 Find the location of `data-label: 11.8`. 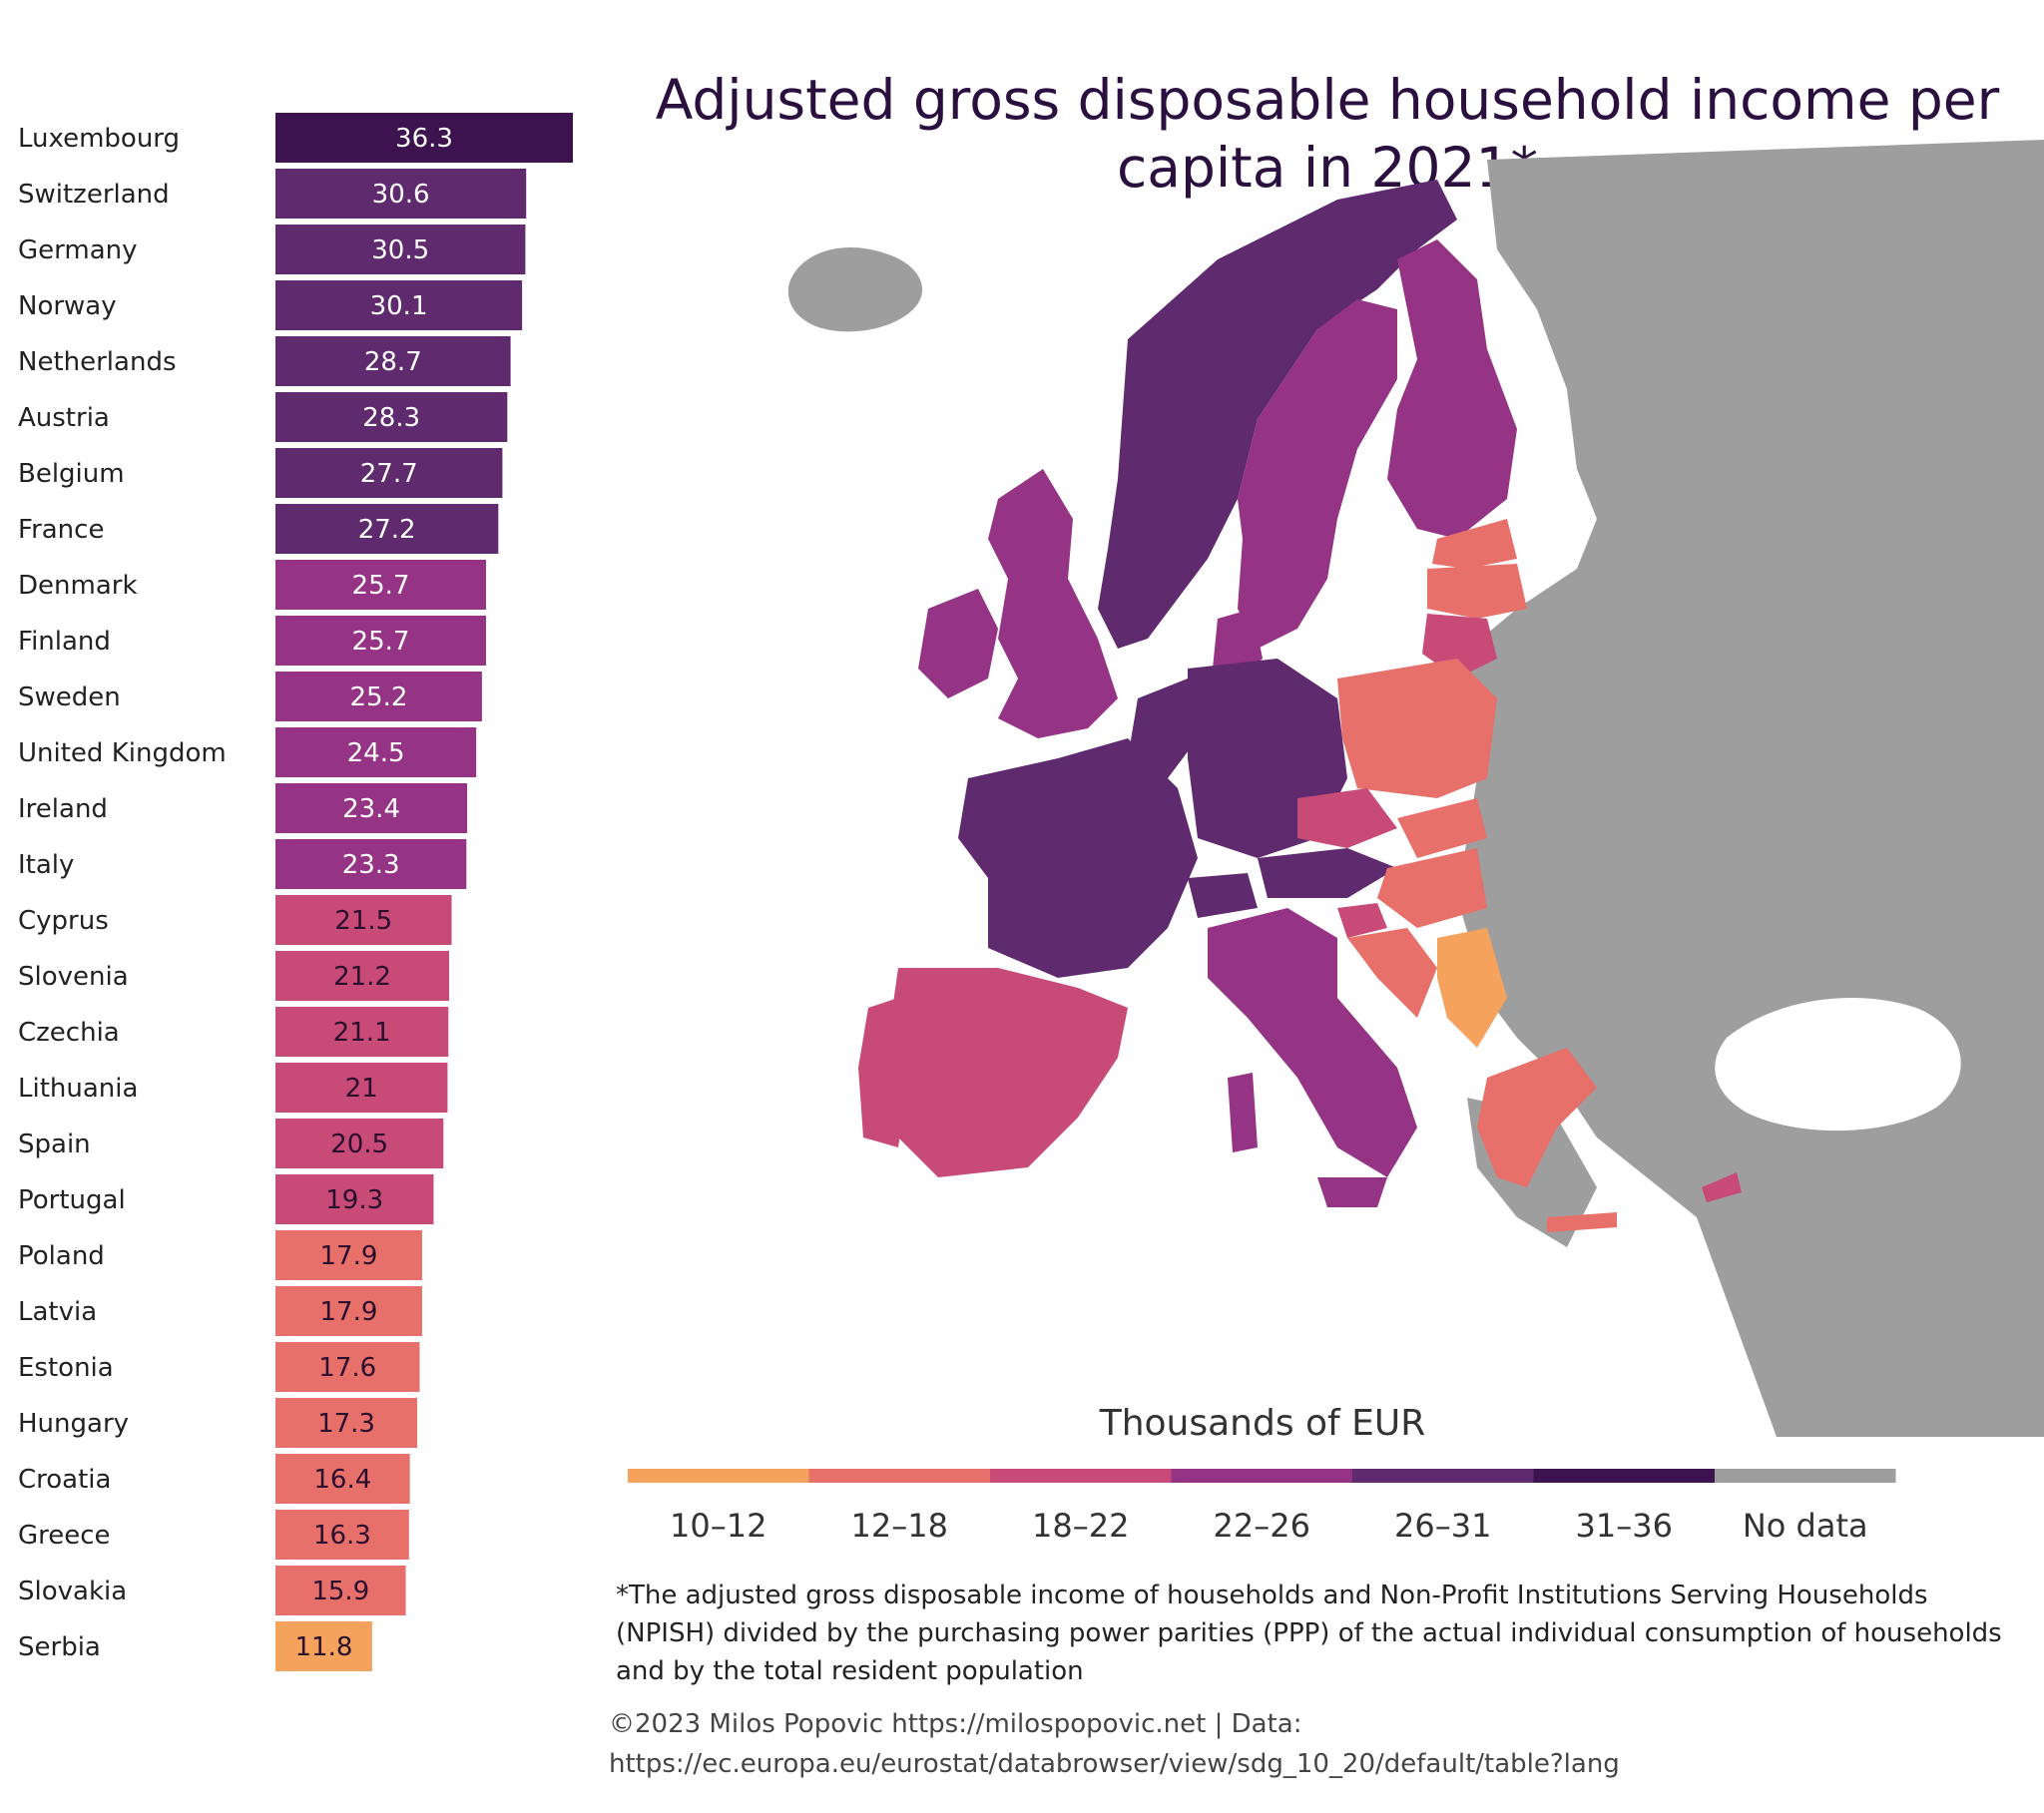

data-label: 11.8 is located at coordinates (323, 1647).